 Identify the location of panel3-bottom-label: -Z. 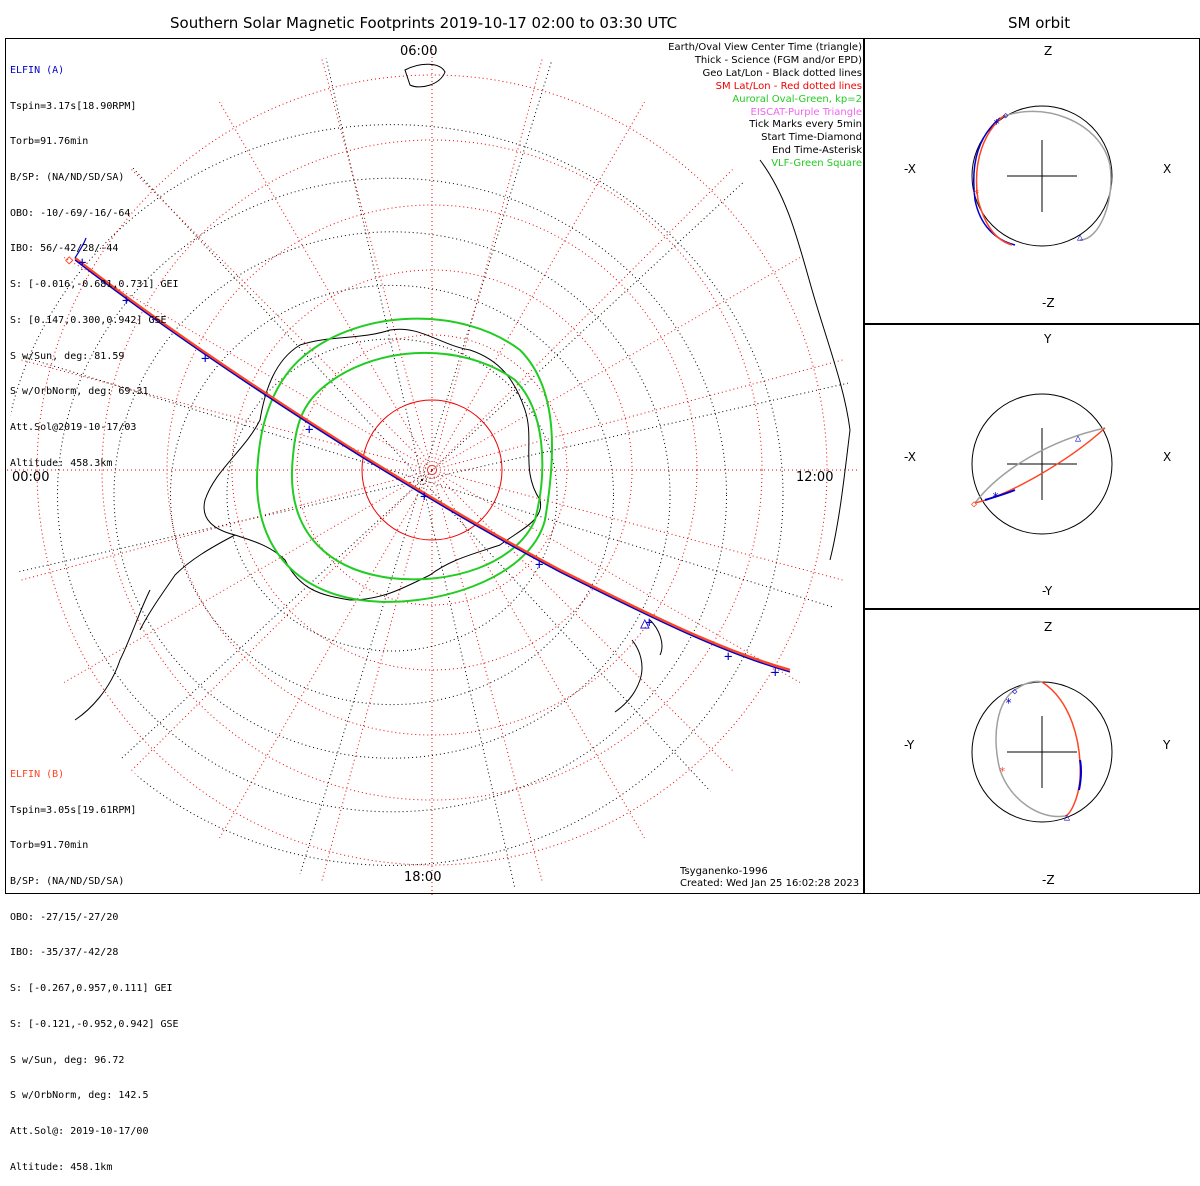
(1048, 880).